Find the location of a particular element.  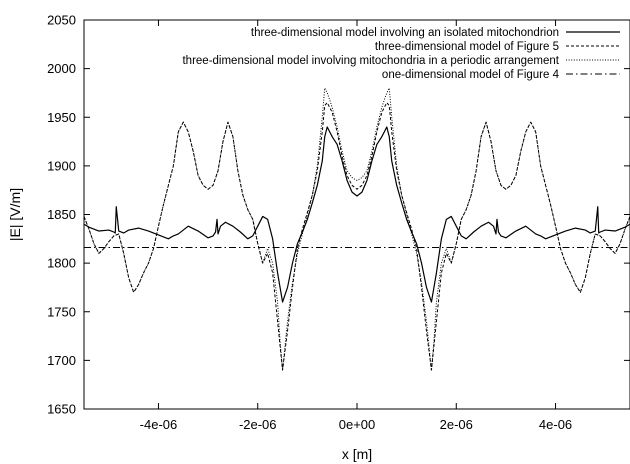

y-tick-label: 2000 is located at coordinates (61, 68).